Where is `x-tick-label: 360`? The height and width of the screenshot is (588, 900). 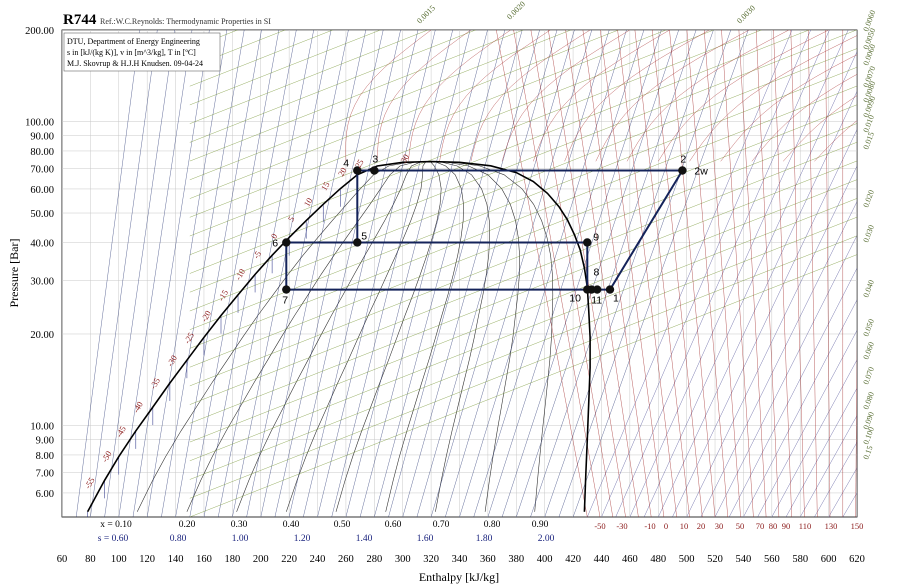
x-tick-label: 360 is located at coordinates (488, 559).